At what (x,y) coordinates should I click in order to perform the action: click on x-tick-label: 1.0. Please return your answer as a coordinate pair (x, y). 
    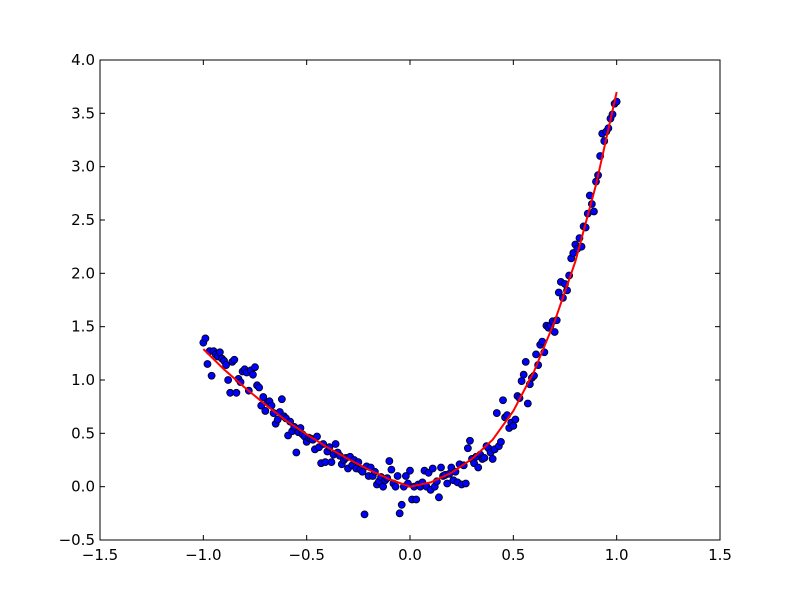
    Looking at the image, I should click on (617, 555).